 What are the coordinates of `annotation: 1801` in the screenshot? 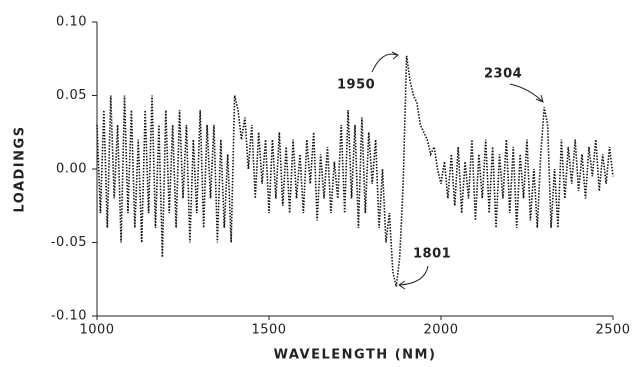 It's located at (432, 254).